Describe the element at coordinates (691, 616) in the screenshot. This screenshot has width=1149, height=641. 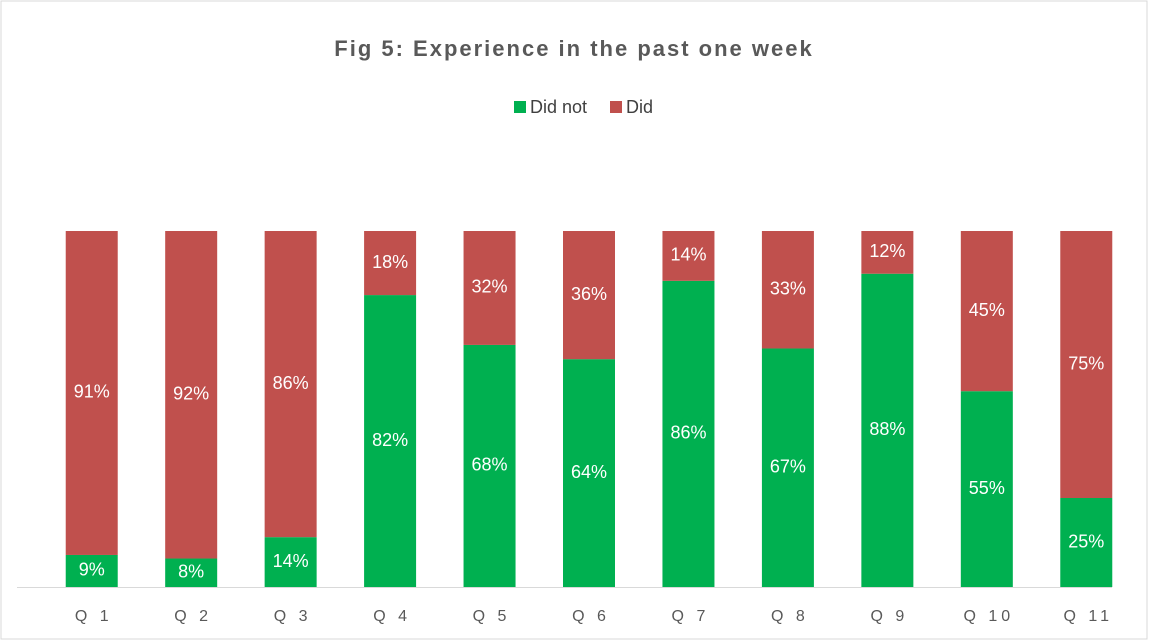
I see `x-tick-label: Q 7` at that location.